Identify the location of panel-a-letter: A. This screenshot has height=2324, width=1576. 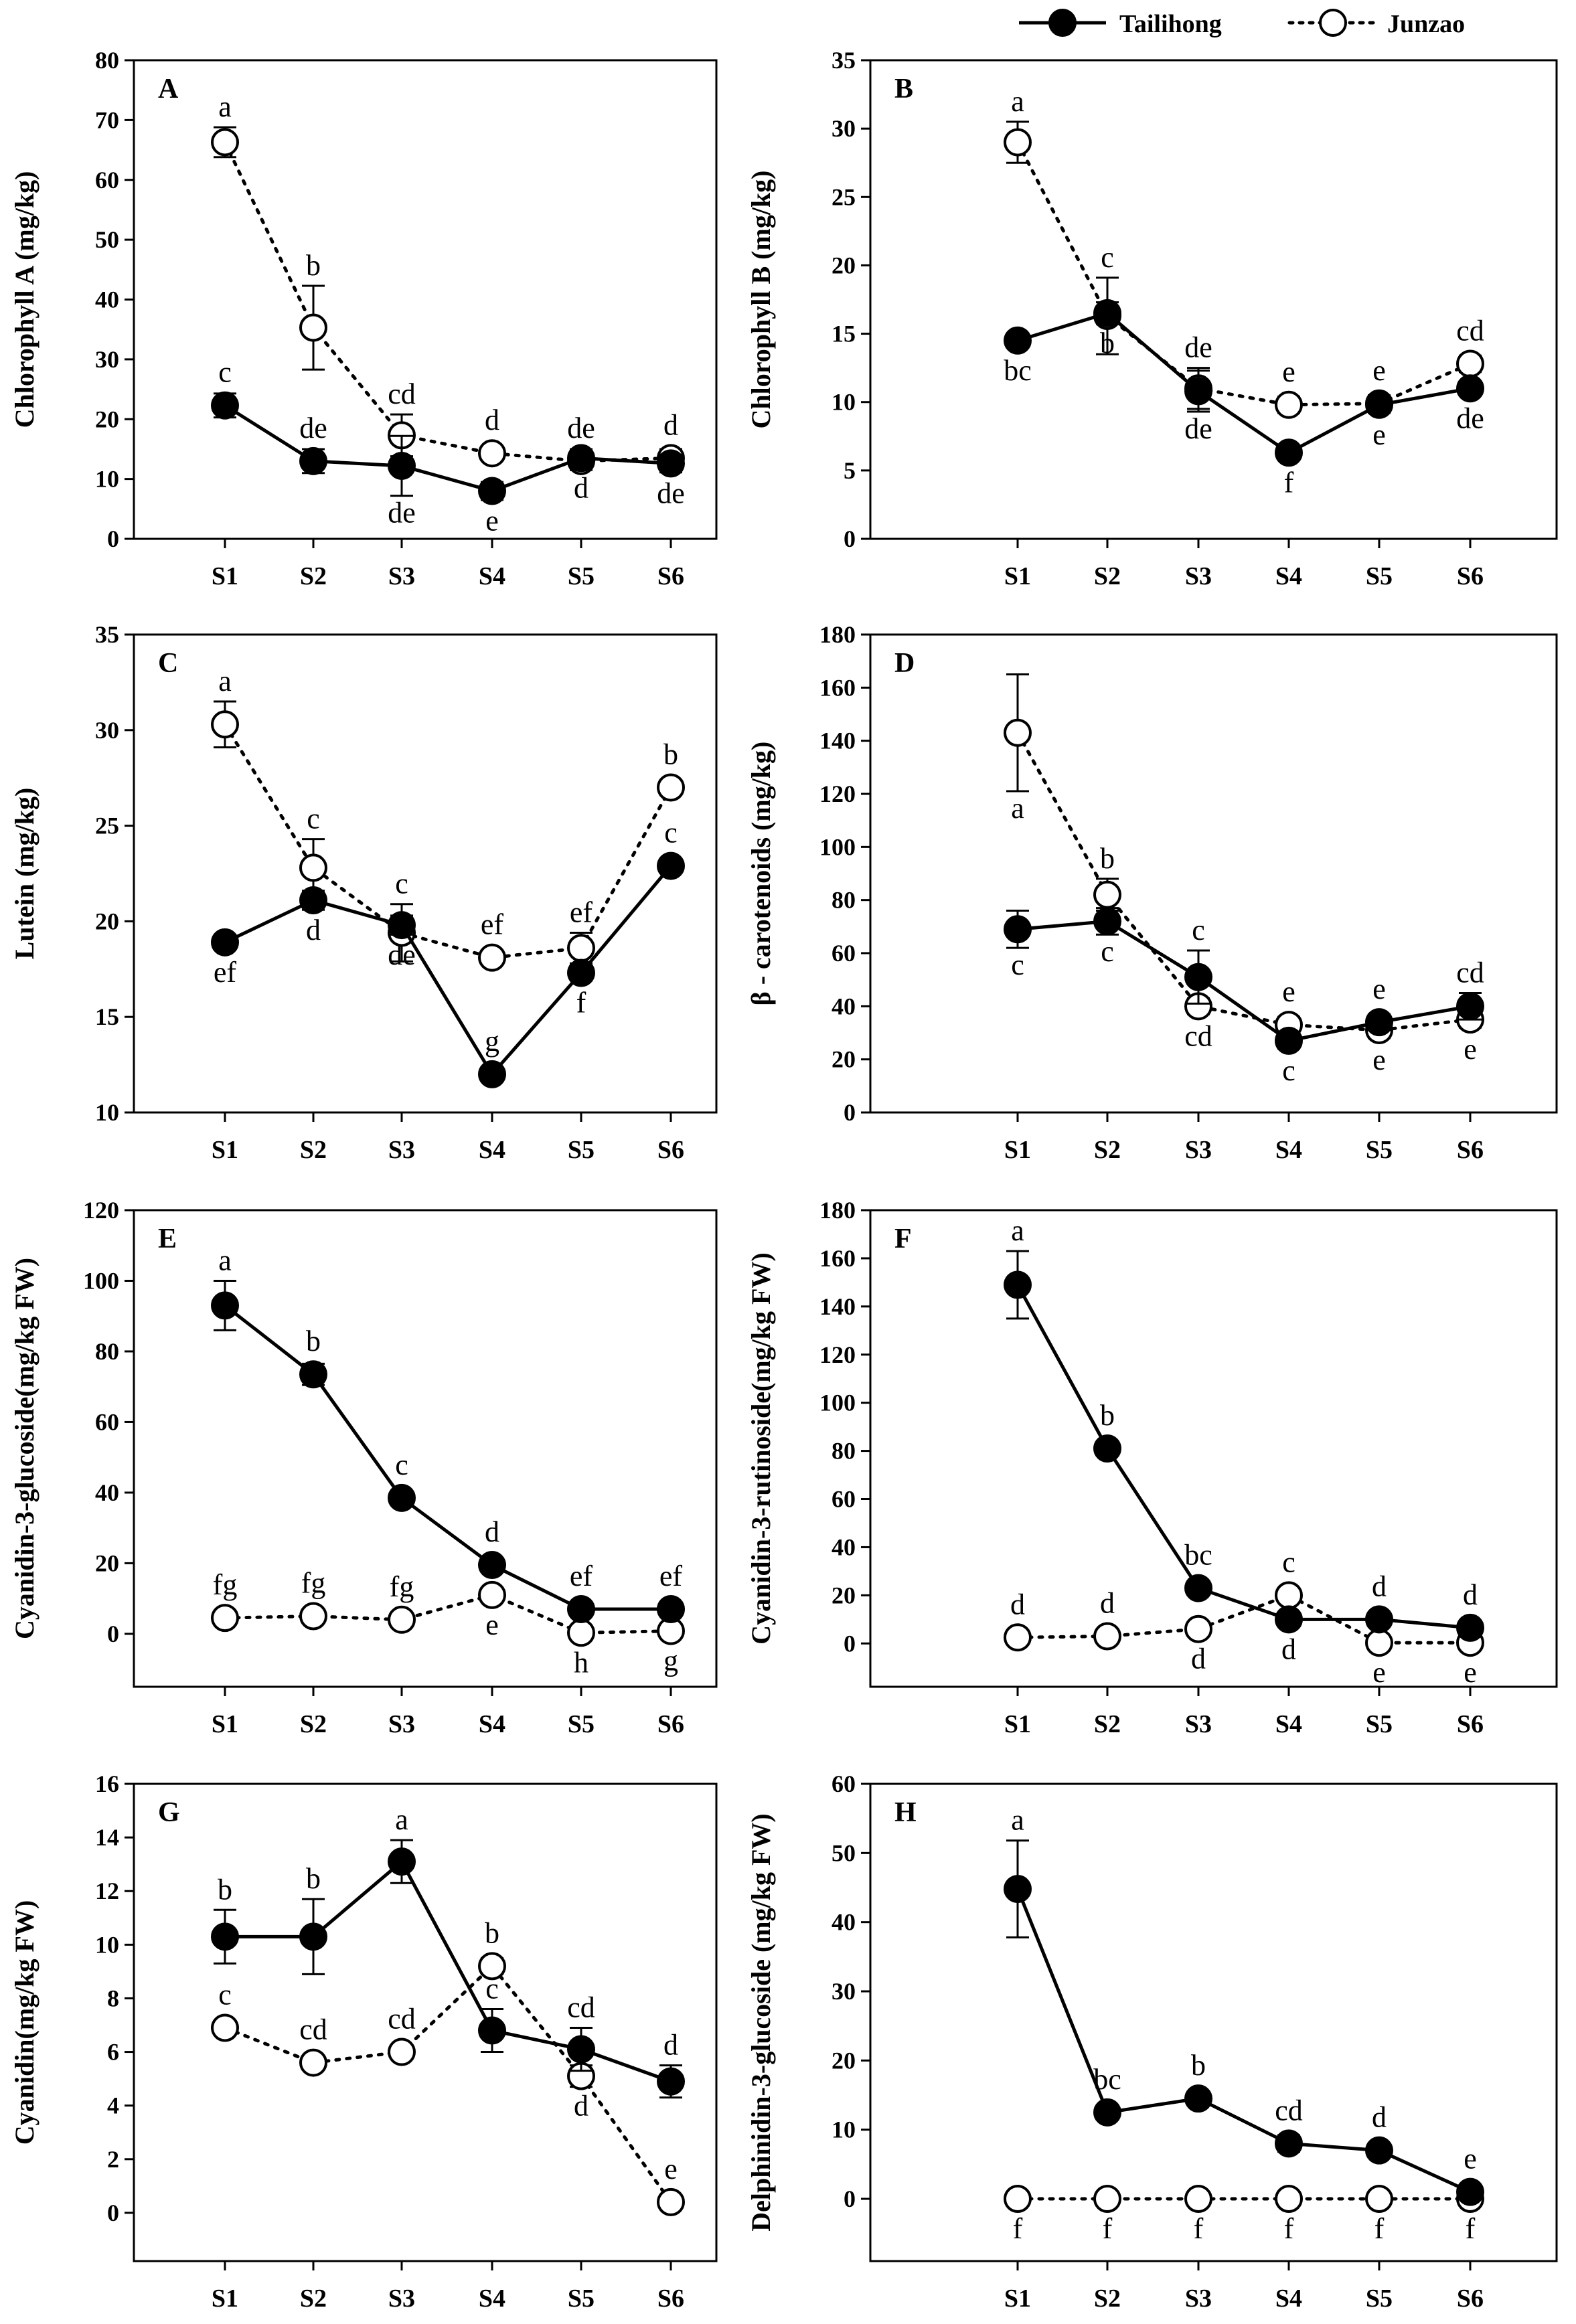
(168, 89).